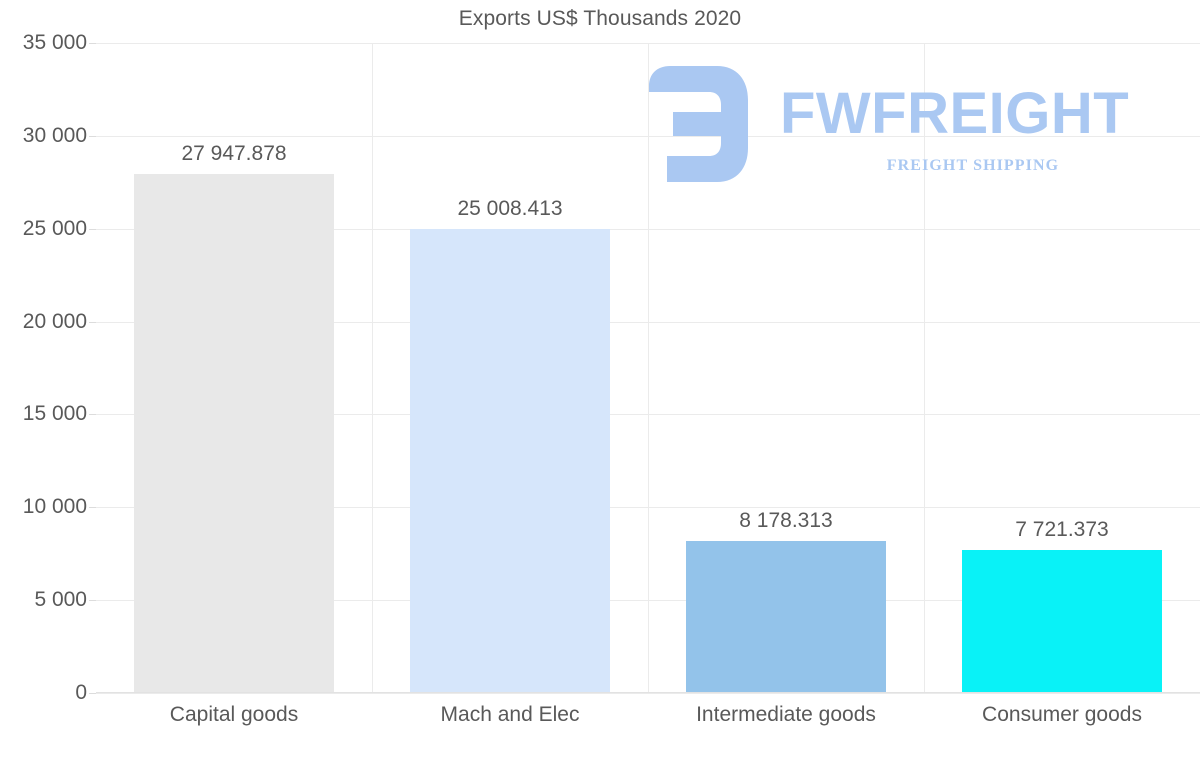 The height and width of the screenshot is (763, 1200). Describe the element at coordinates (54, 321) in the screenshot. I see `y-tick-label: 20 000` at that location.